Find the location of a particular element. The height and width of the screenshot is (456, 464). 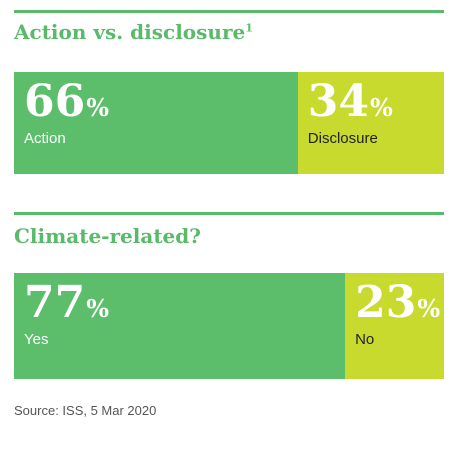

percent-number: 23 is located at coordinates (386, 302).